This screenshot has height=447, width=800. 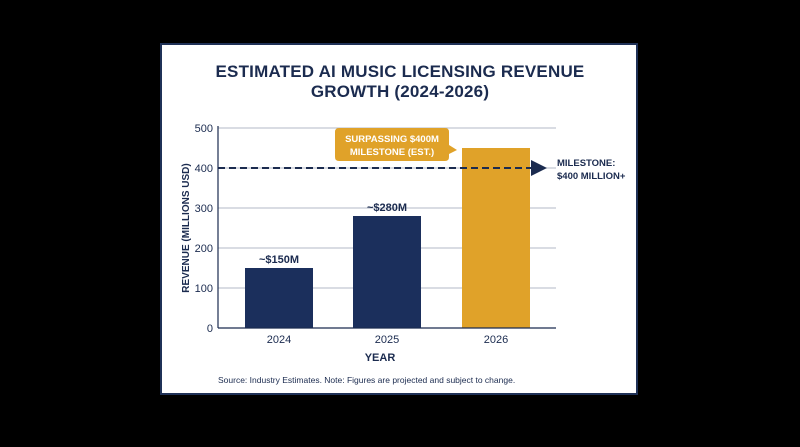 What do you see at coordinates (380, 358) in the screenshot?
I see `x-axis-title: YEAR` at bounding box center [380, 358].